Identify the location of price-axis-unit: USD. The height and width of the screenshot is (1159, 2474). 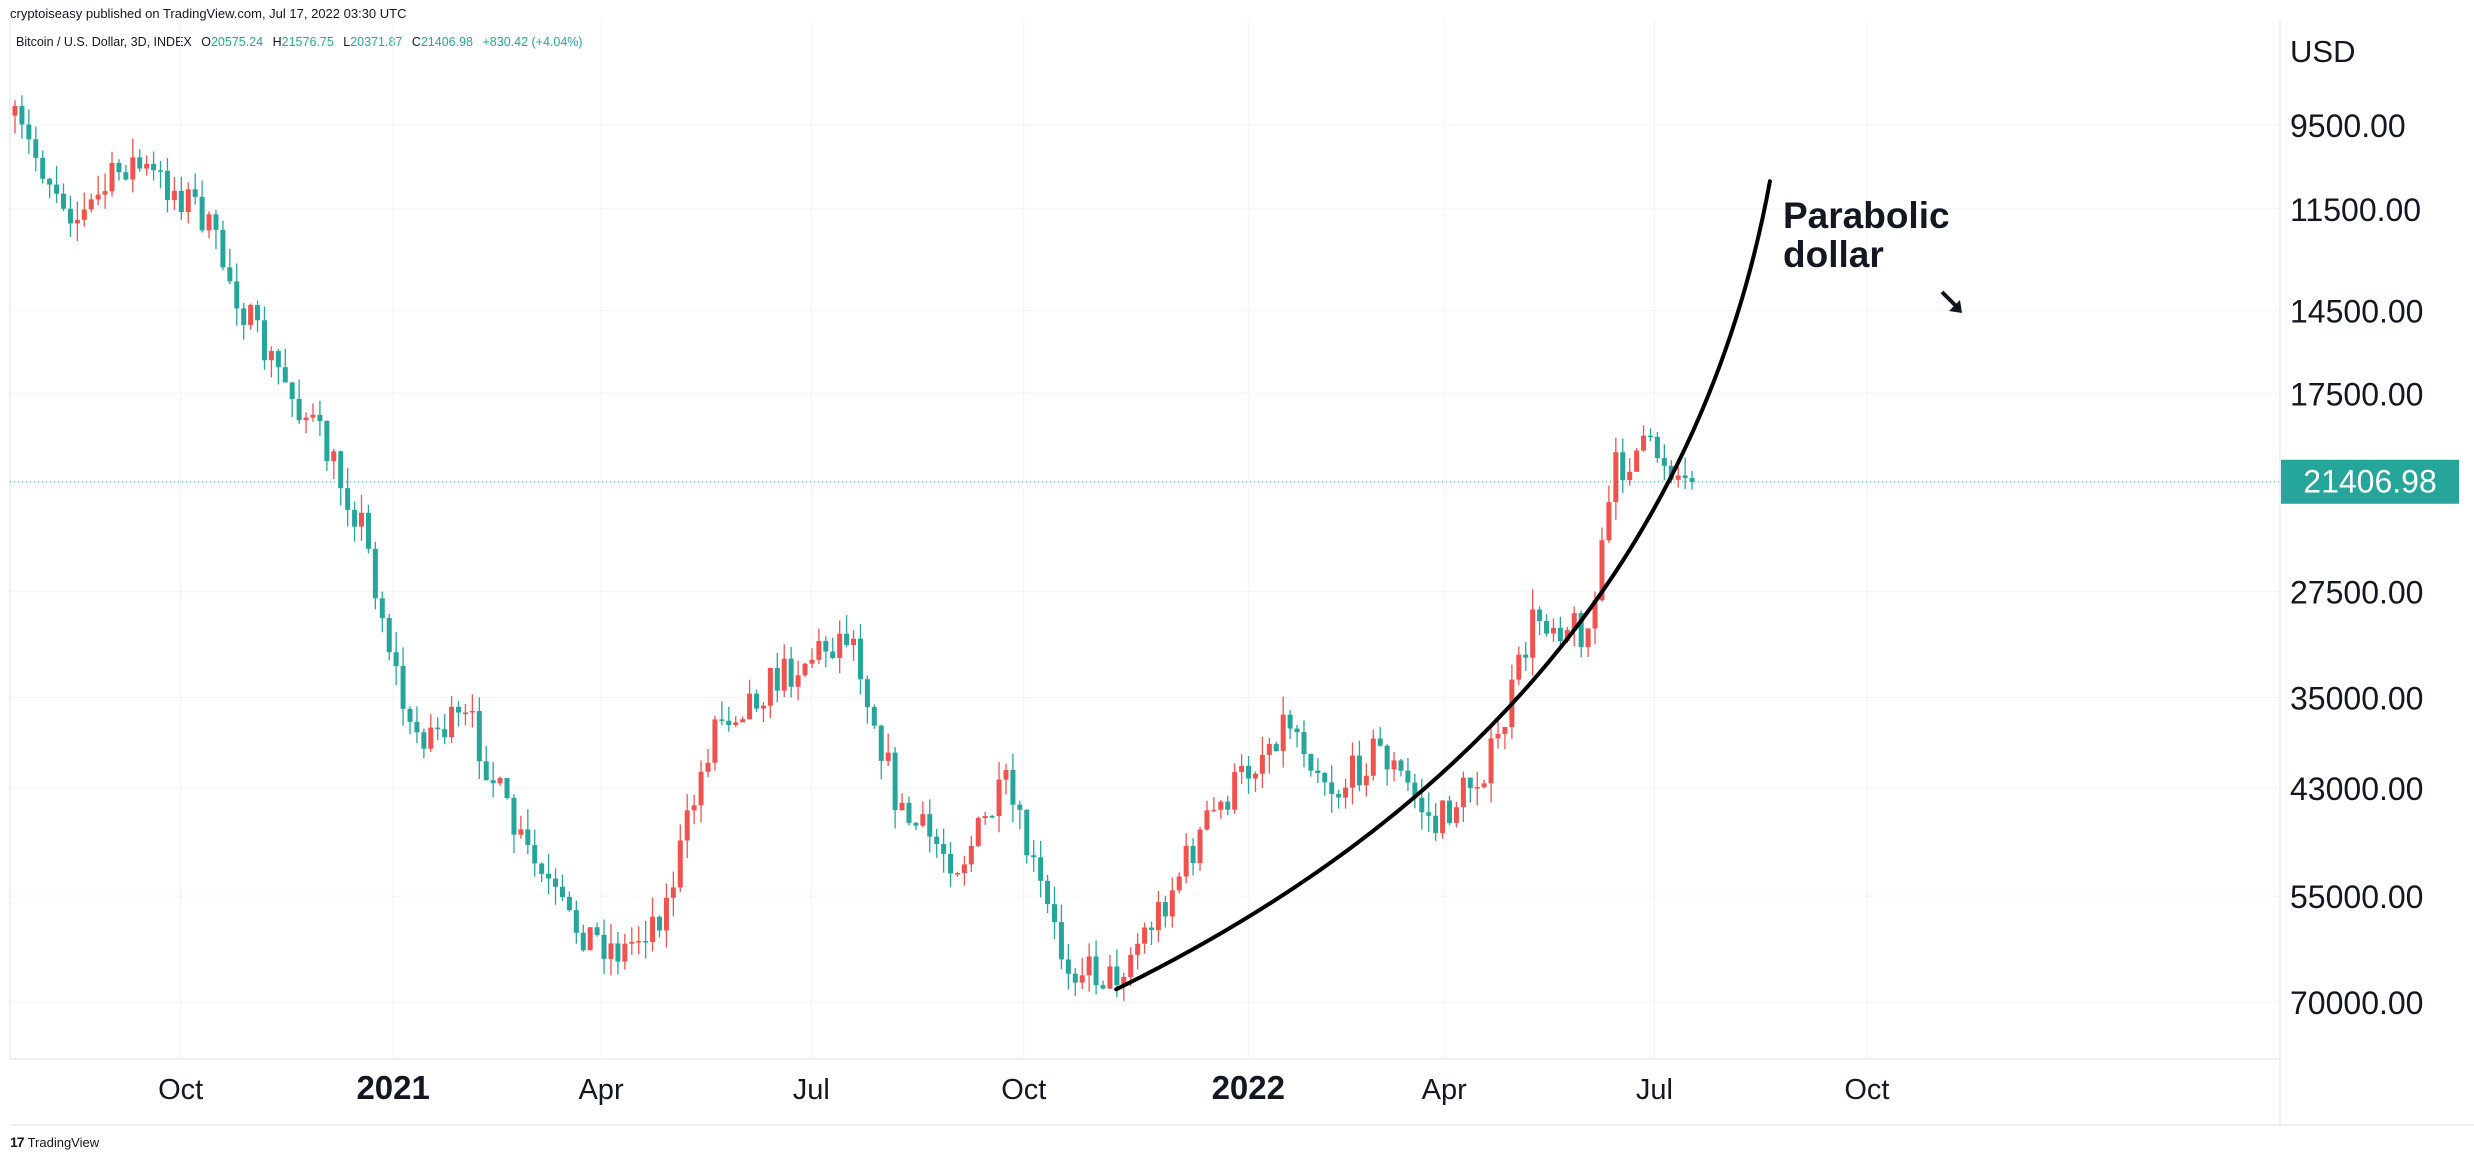
(2322, 51).